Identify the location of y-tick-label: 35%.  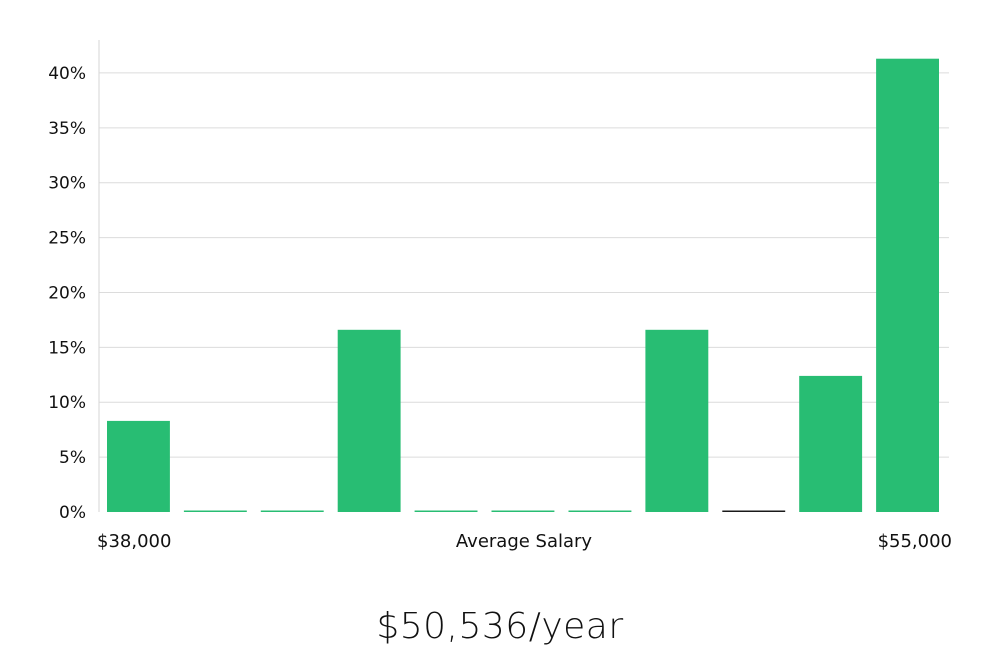
(67, 129).